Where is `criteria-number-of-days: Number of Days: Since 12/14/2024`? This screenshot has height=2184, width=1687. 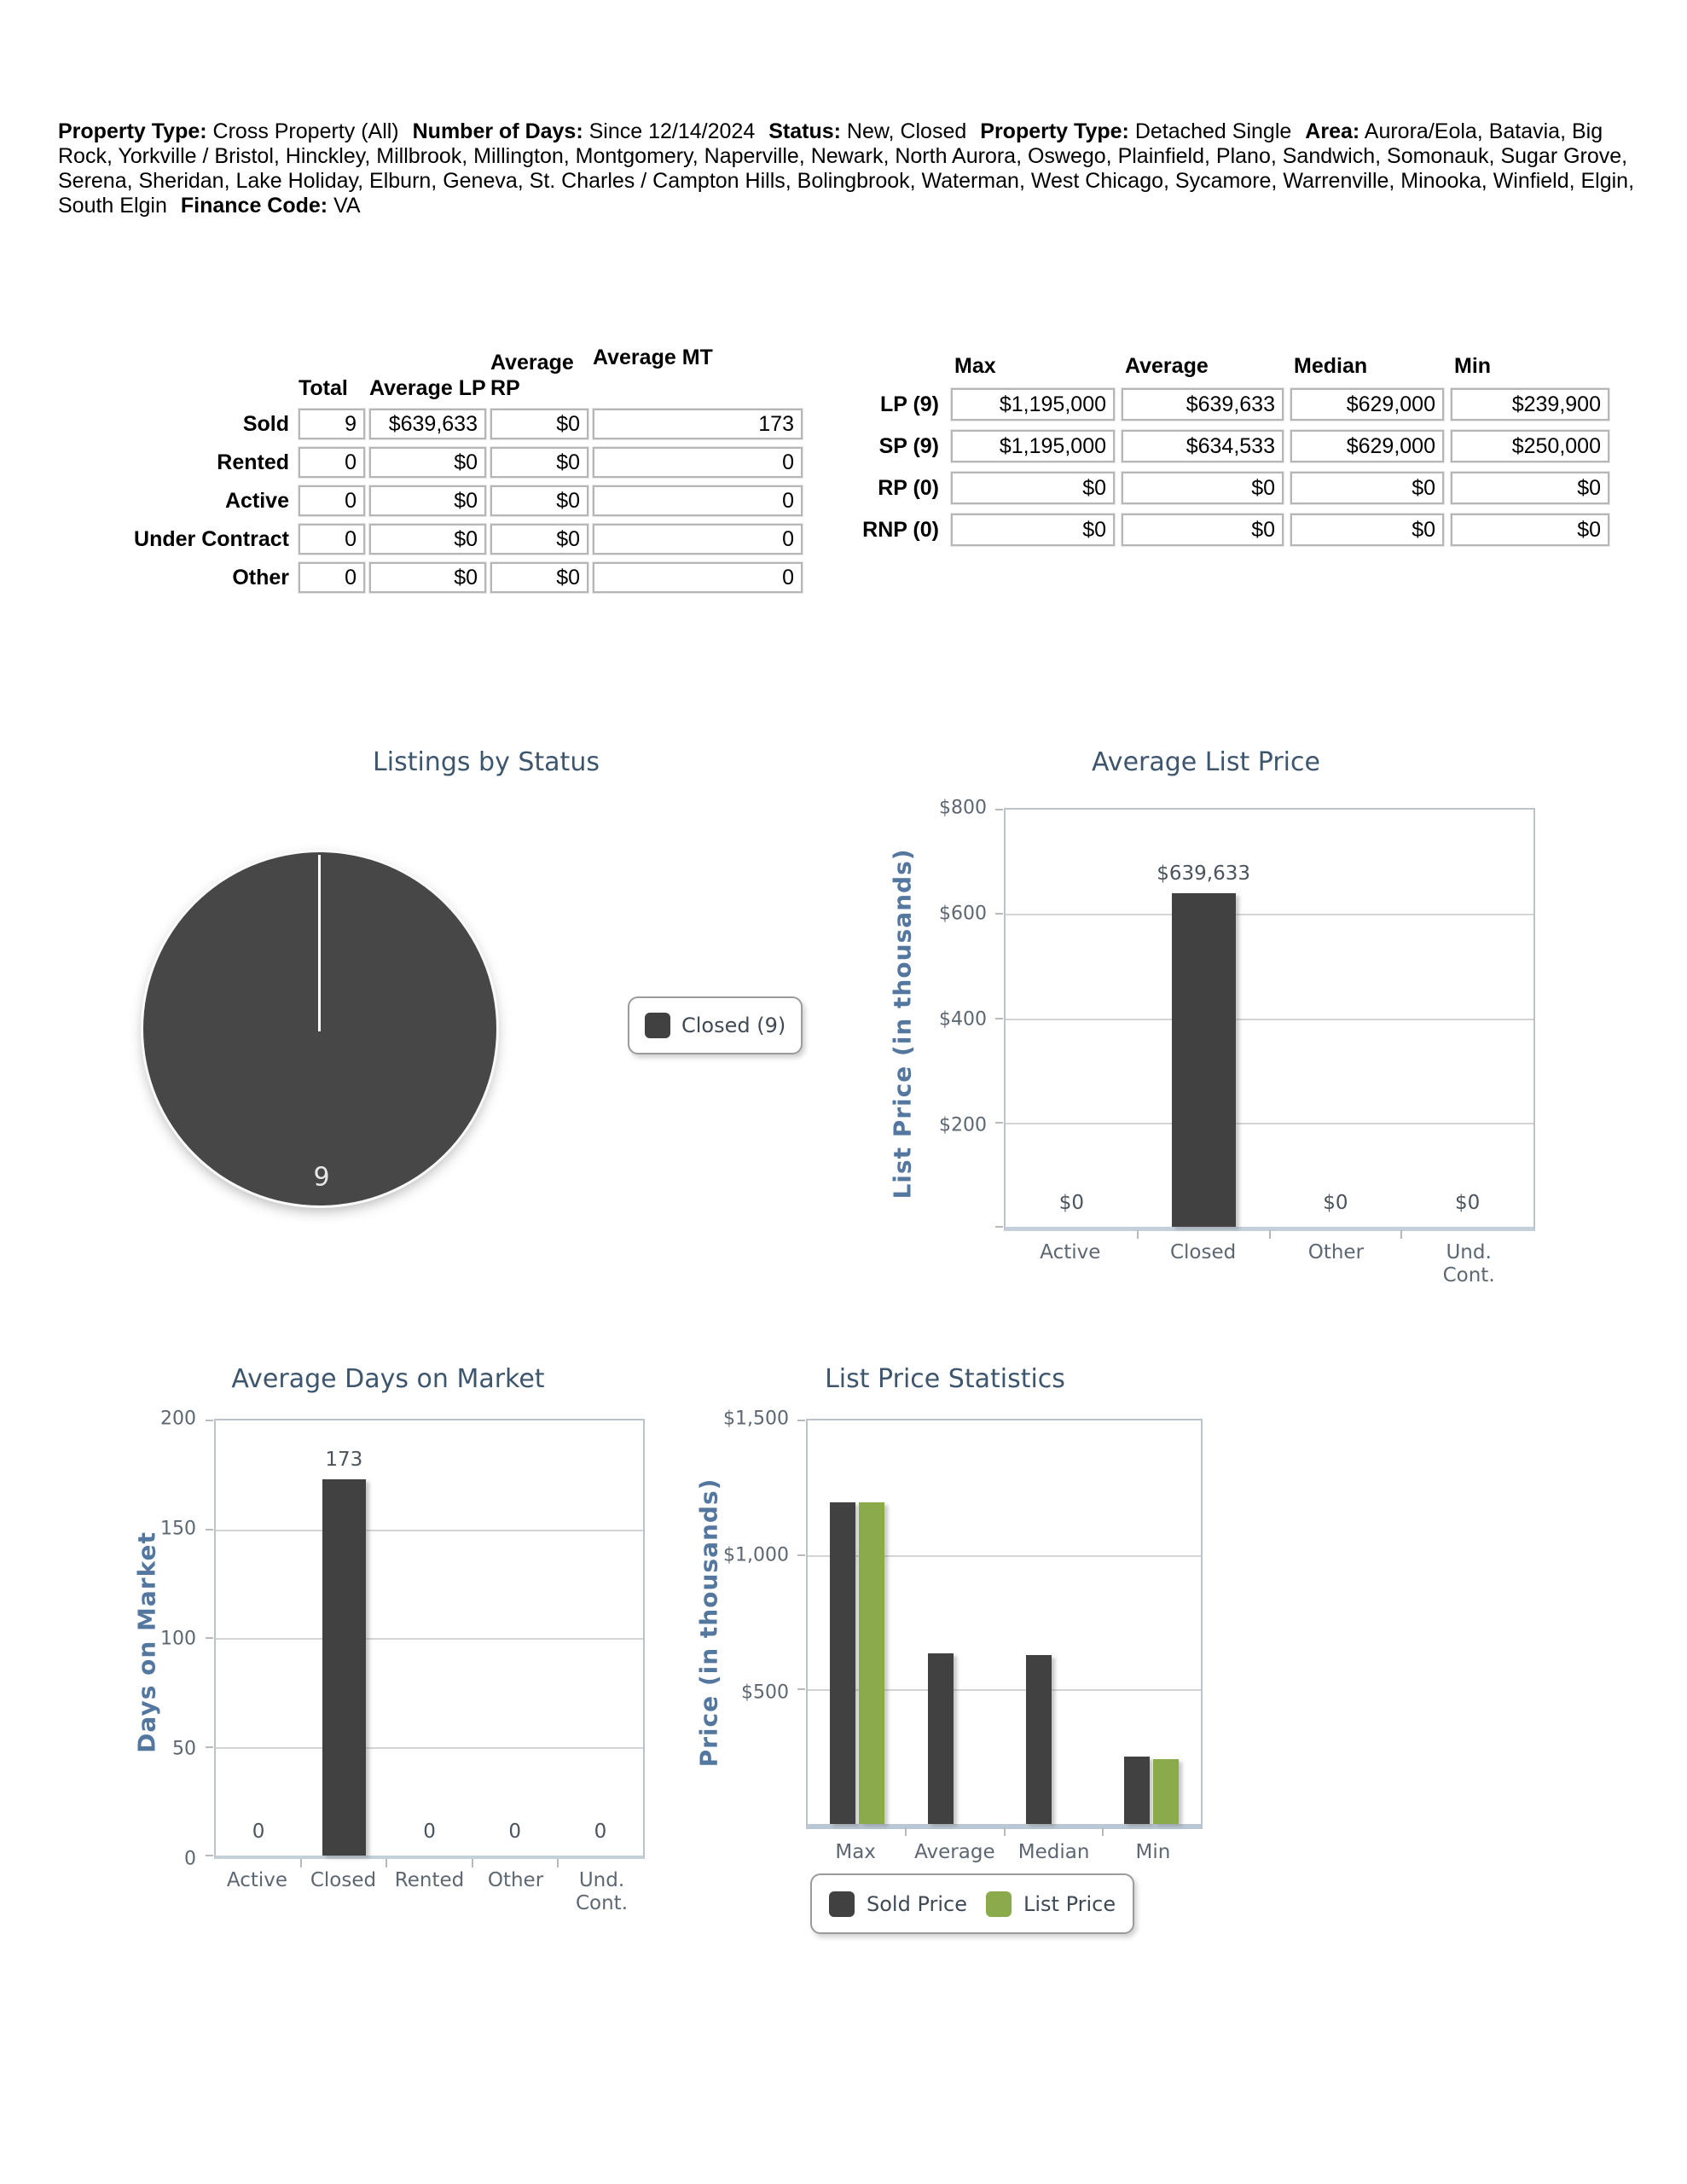
criteria-number-of-days: Number of Days: Since 12/14/2024 is located at coordinates (585, 131).